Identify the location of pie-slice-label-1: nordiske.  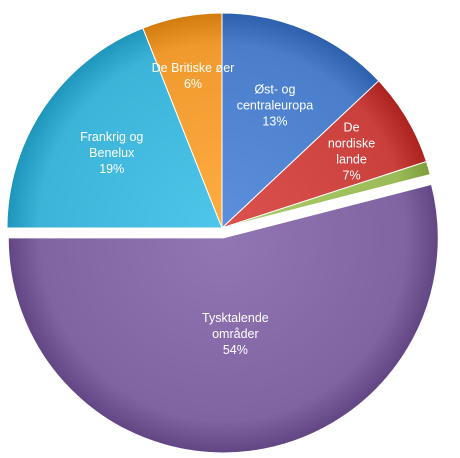
(351, 143).